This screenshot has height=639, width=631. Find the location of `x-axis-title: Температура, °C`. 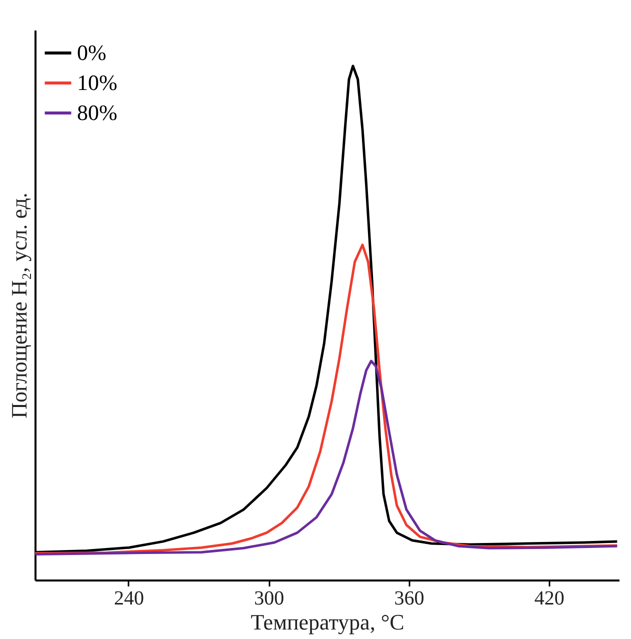

x-axis-title: Температура, °C is located at coordinates (327, 622).